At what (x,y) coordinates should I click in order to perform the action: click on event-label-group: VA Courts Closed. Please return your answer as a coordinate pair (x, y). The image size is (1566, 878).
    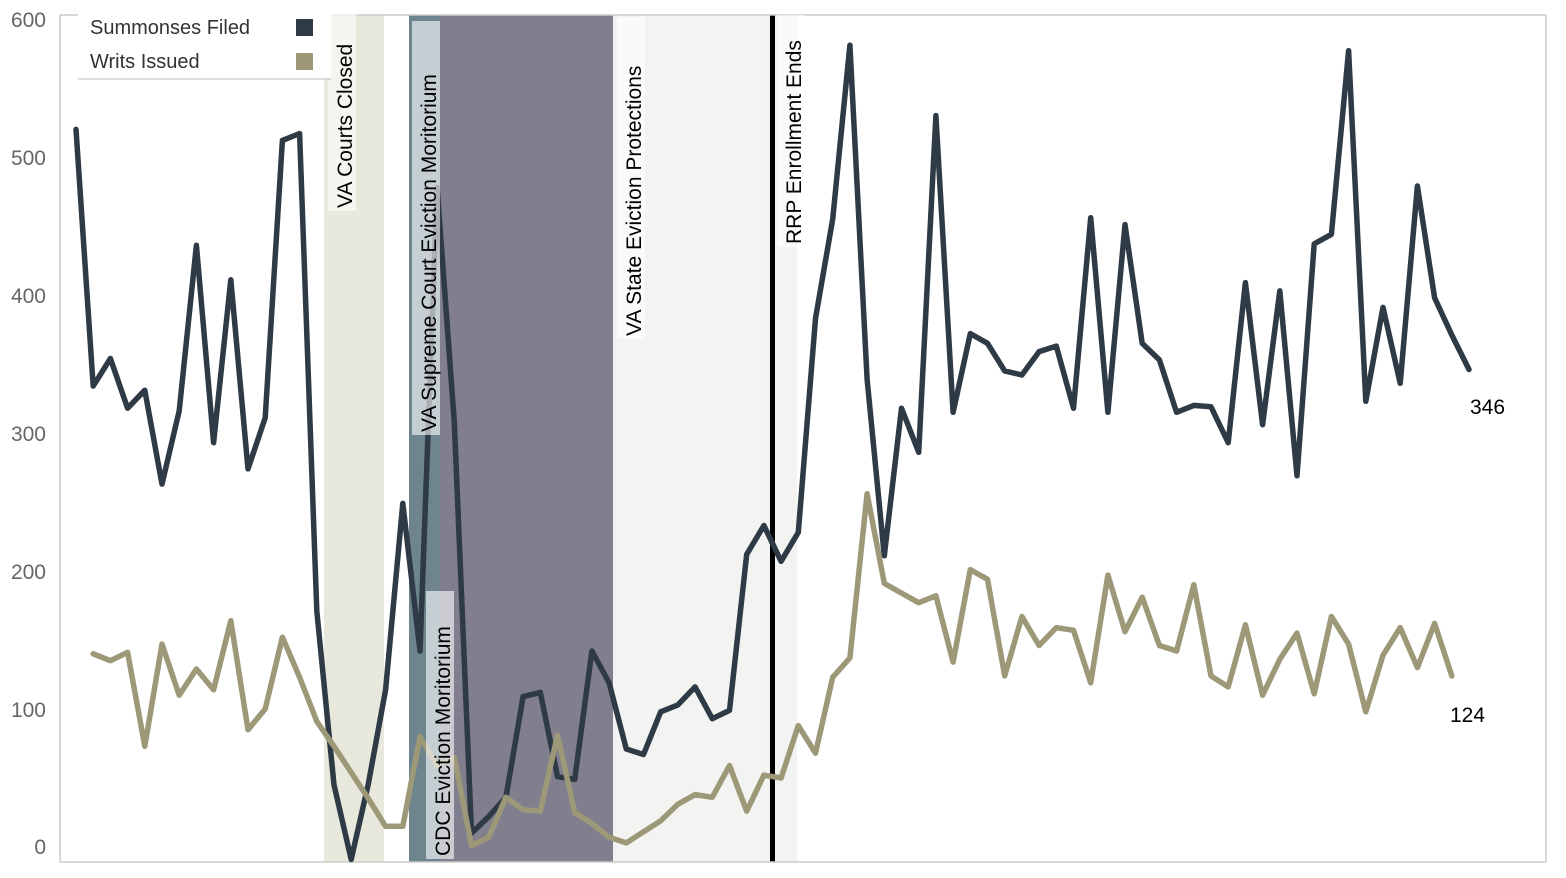
    Looking at the image, I should click on (342, 112).